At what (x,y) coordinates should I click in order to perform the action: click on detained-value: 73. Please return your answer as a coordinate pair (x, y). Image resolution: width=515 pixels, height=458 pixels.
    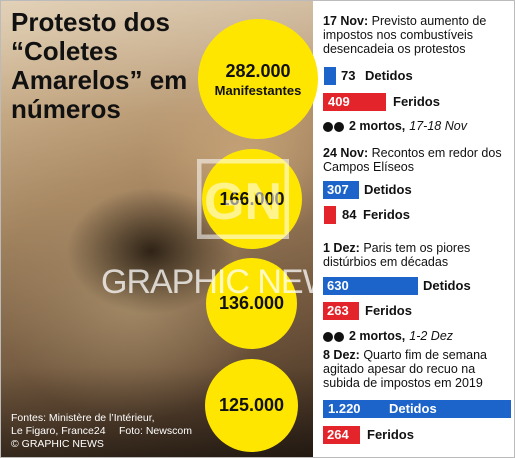
    Looking at the image, I should click on (348, 75).